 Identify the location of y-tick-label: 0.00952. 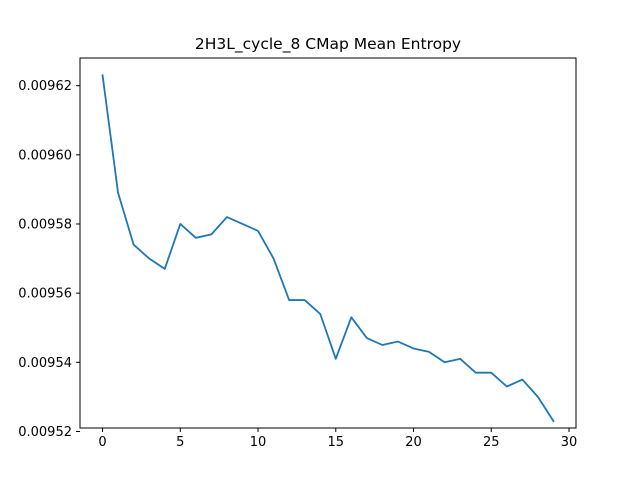
(45, 432).